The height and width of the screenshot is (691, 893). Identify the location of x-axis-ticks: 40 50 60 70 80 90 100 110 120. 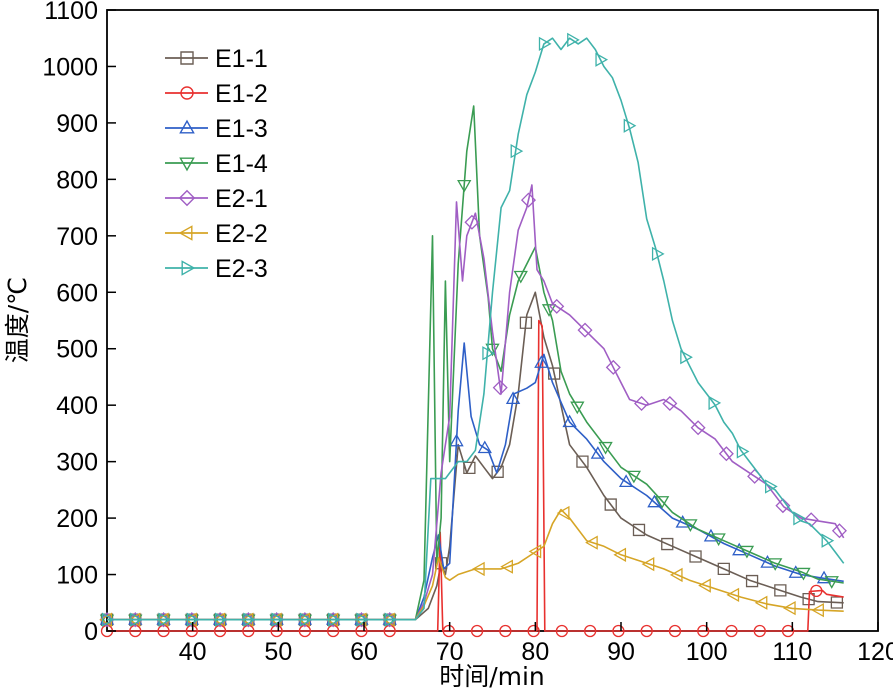
(536, 644).